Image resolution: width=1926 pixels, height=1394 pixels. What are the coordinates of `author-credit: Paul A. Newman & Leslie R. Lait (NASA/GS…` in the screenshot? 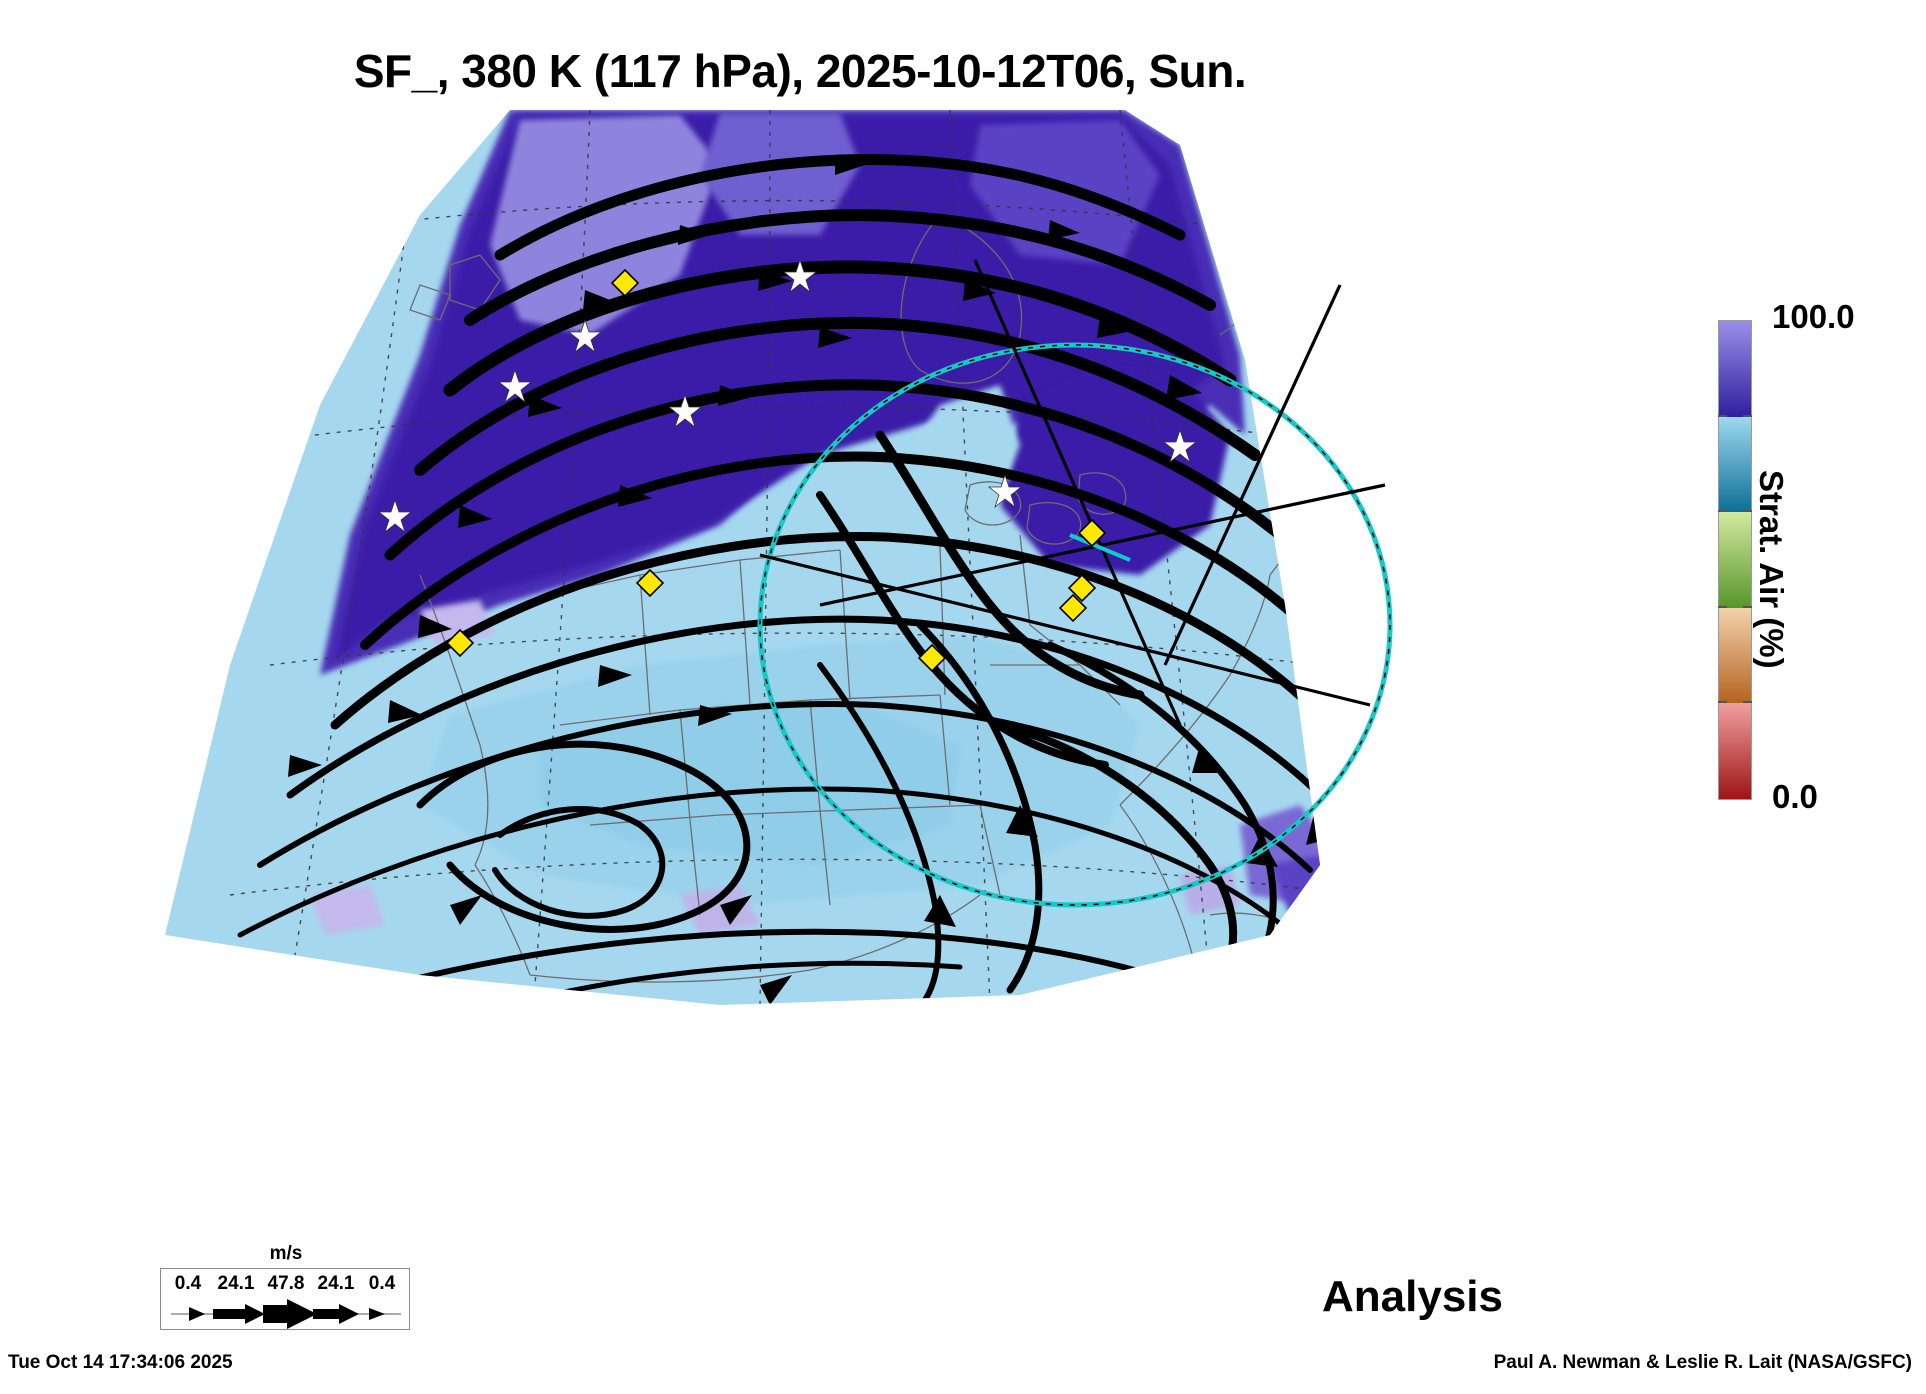 It's located at (1702, 1362).